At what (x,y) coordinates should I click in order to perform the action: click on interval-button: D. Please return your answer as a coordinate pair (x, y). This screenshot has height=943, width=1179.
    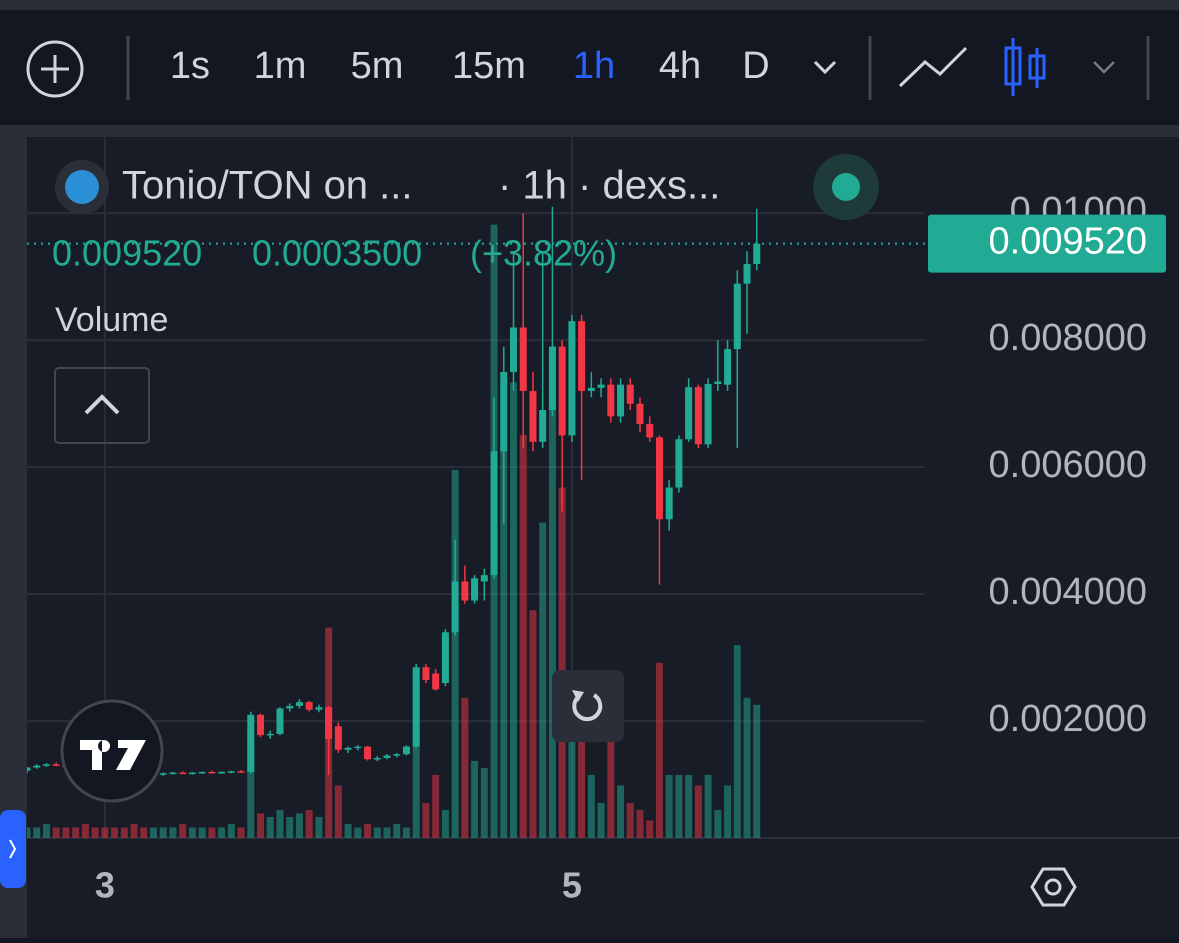
    Looking at the image, I should click on (755, 66).